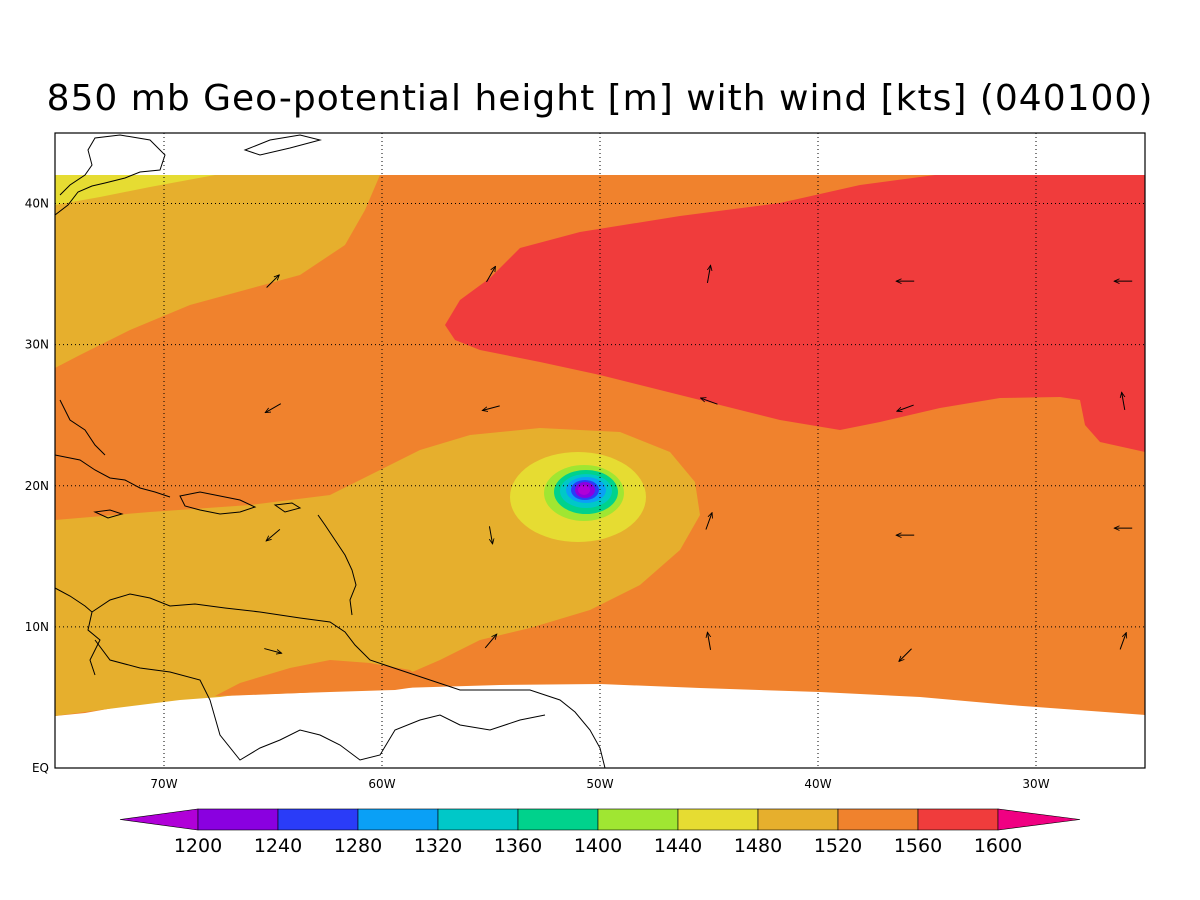 The height and width of the screenshot is (900, 1200). Describe the element at coordinates (78, 631) in the screenshot. I see `colombia-coast` at that location.